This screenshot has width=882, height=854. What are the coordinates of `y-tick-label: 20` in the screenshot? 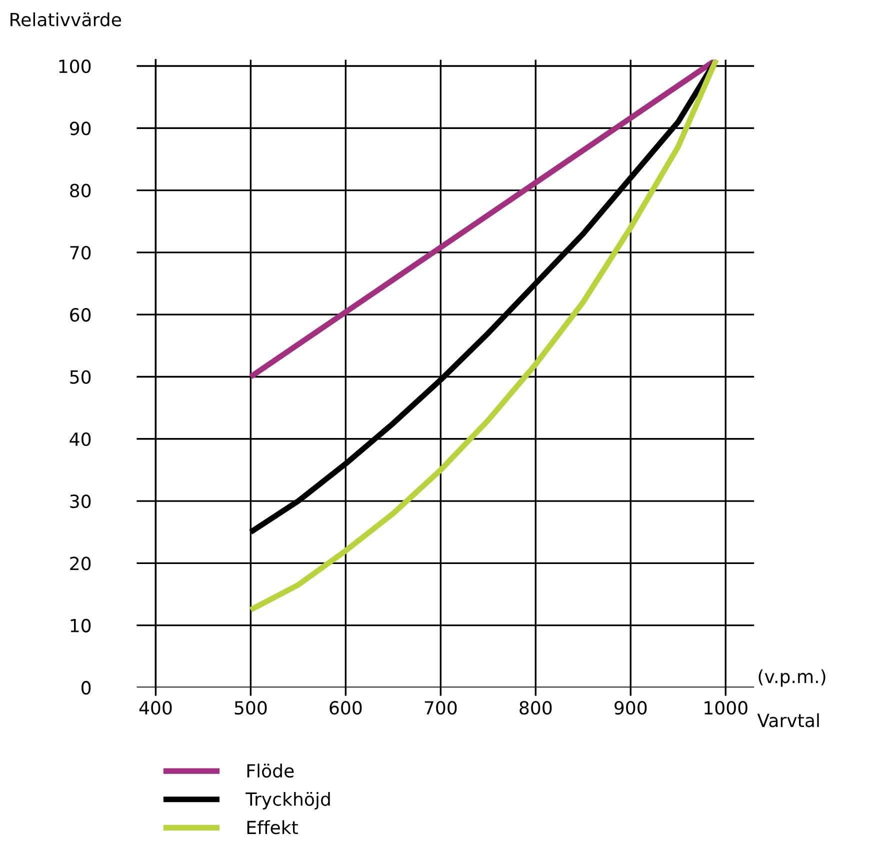 It's located at (80, 563).